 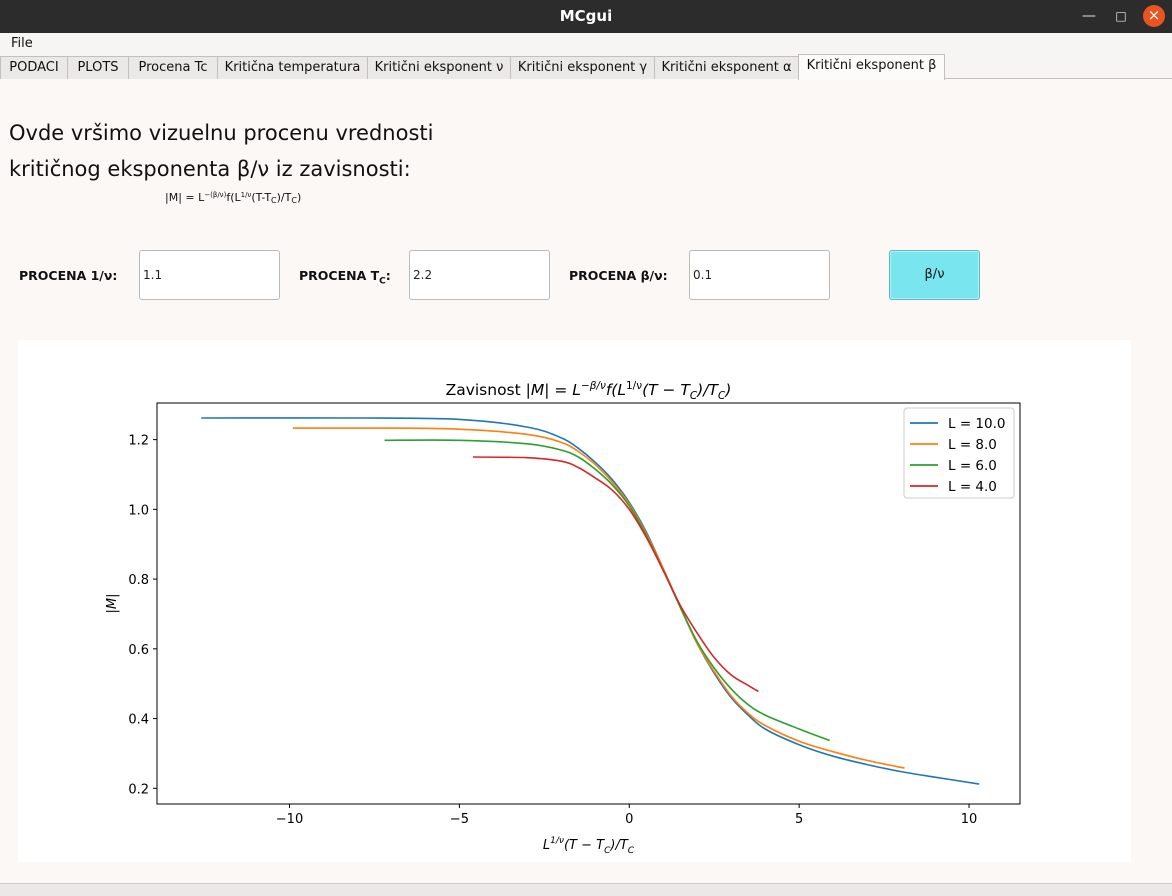 I want to click on formula-mid-3: )/T, so click(x=284, y=197).